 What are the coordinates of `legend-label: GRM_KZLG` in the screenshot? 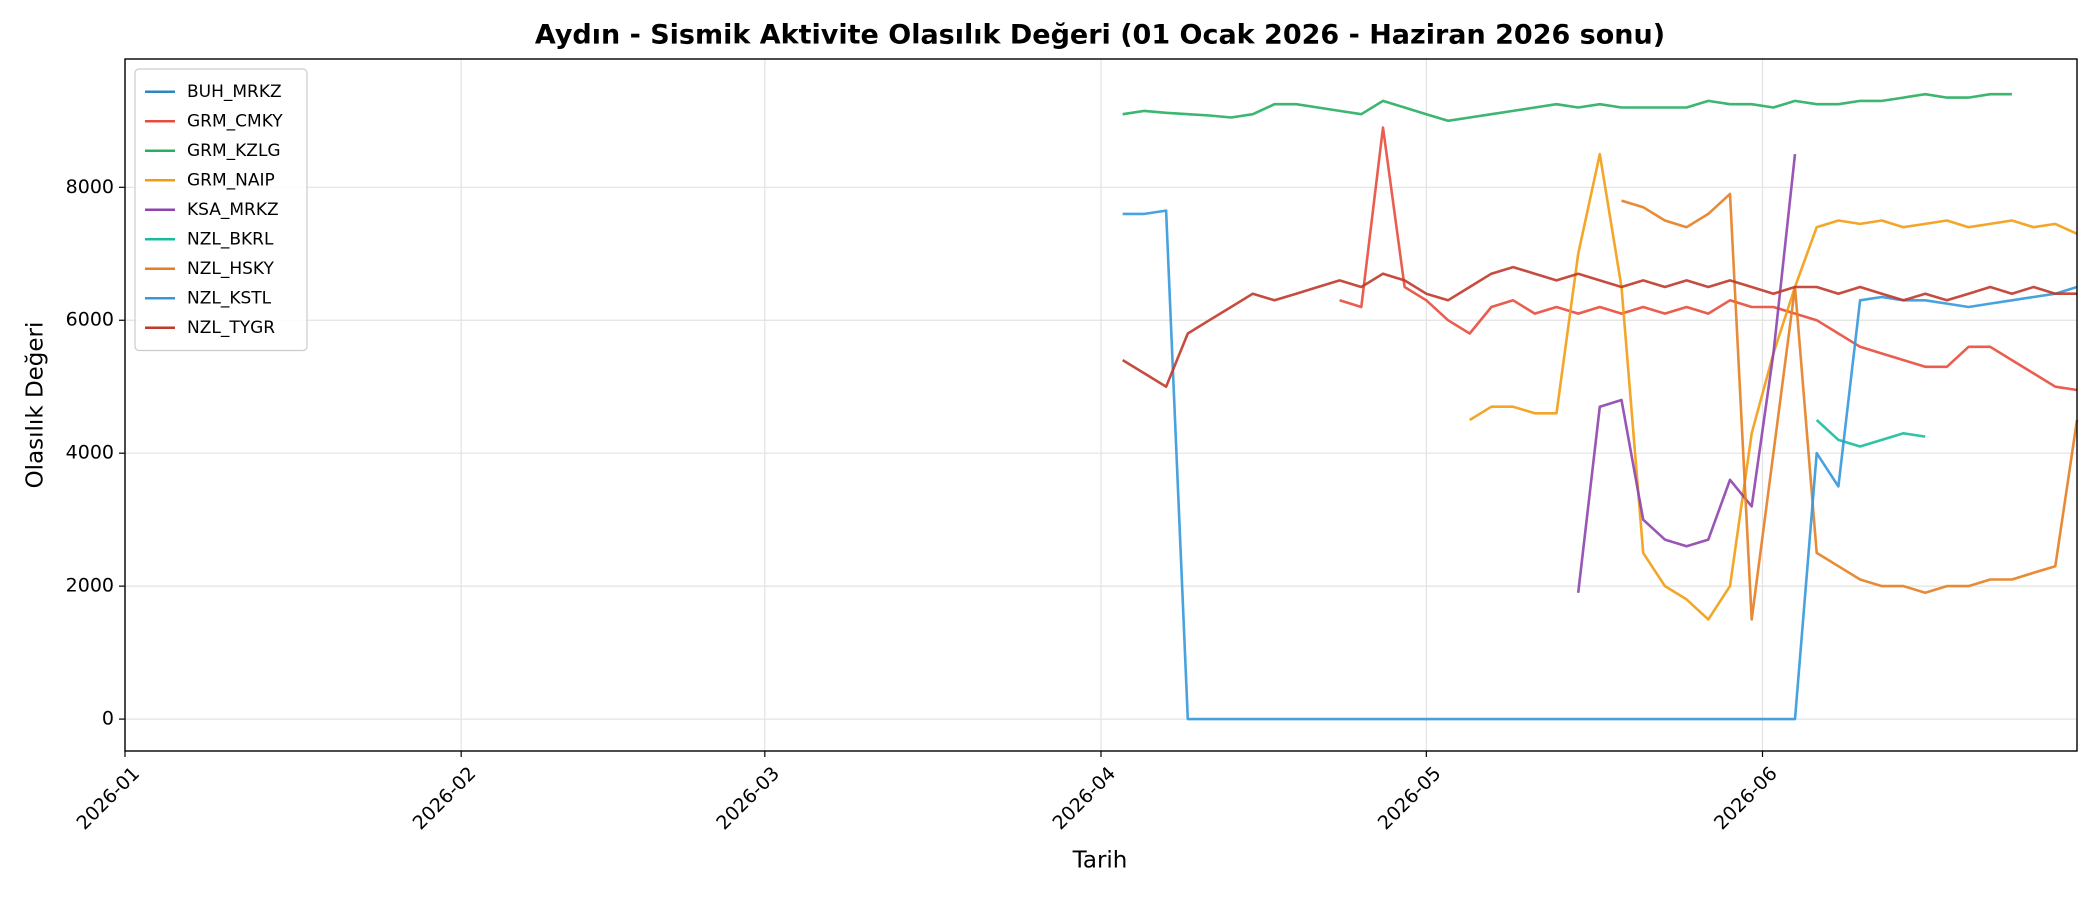 It's located at (234, 151).